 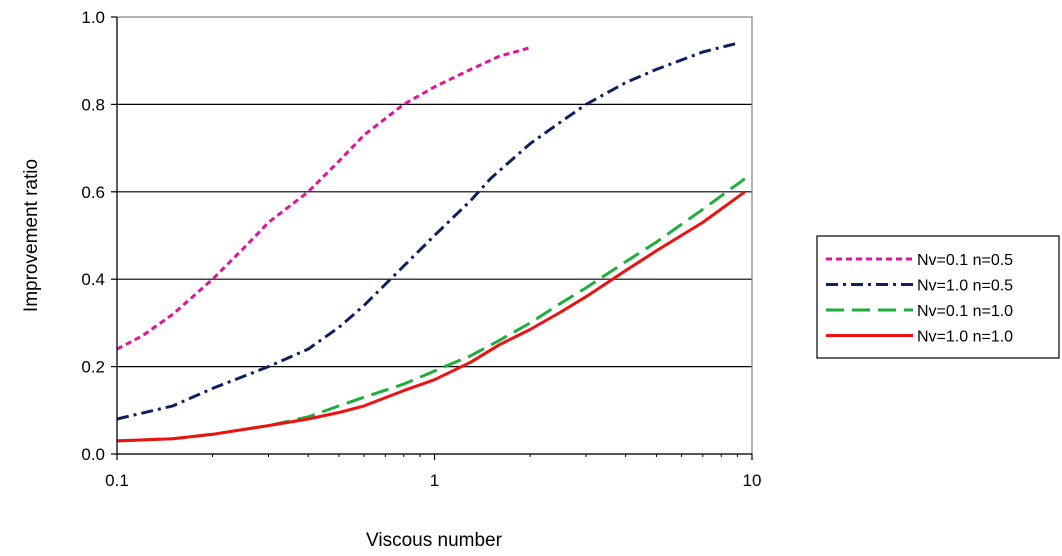 I want to click on y-tick-label: 1.0, so click(x=93, y=17).